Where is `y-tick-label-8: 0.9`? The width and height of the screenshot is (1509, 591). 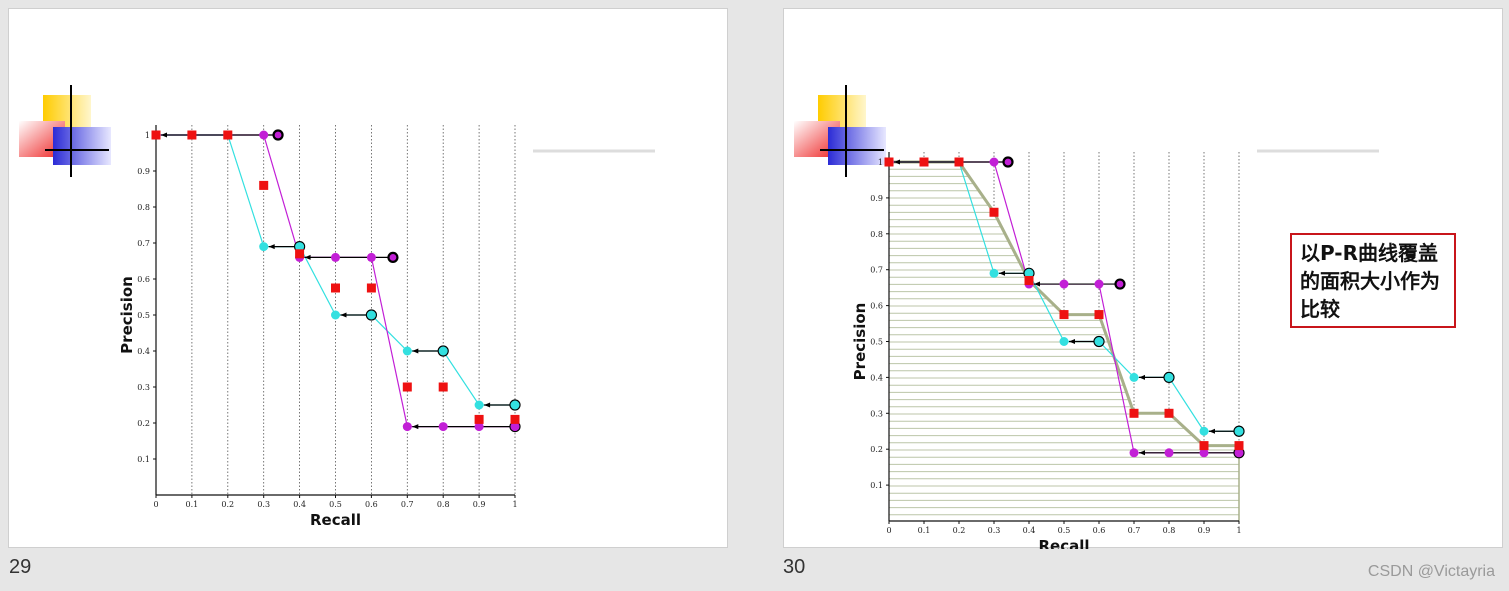
y-tick-label-8: 0.9 is located at coordinates (876, 198).